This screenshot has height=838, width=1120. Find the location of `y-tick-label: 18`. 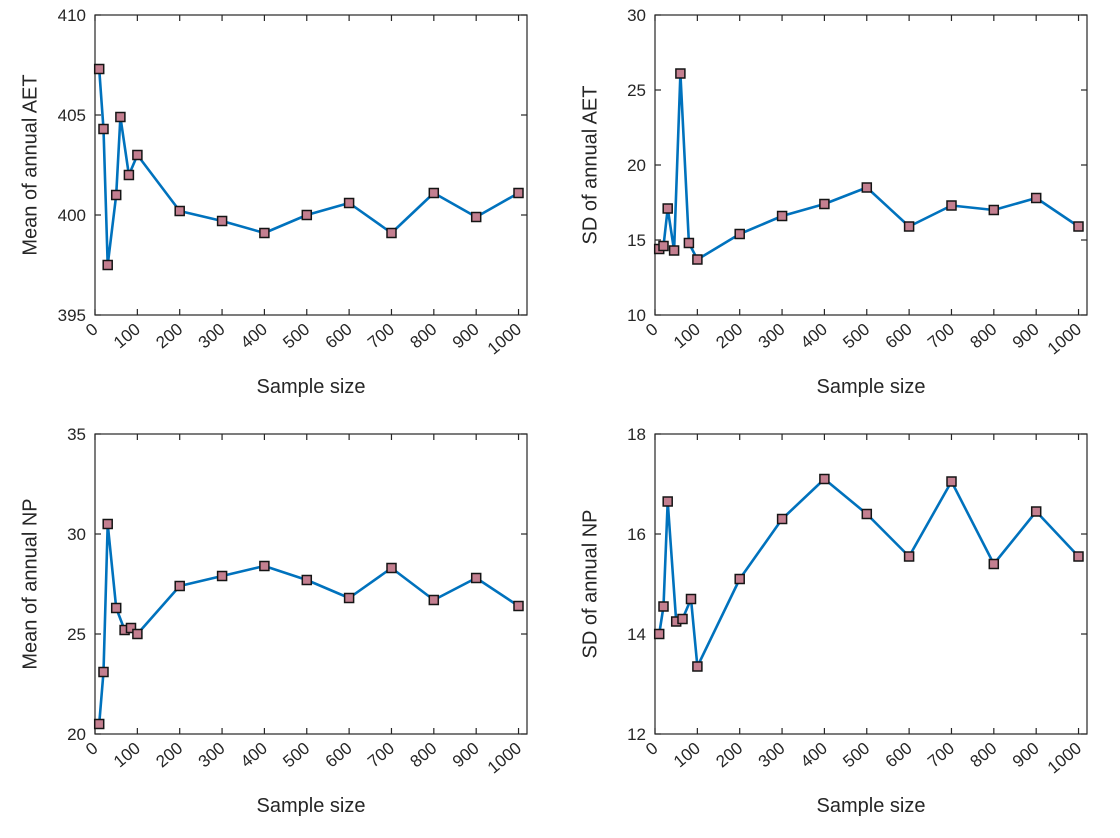

y-tick-label: 18 is located at coordinates (636, 434).